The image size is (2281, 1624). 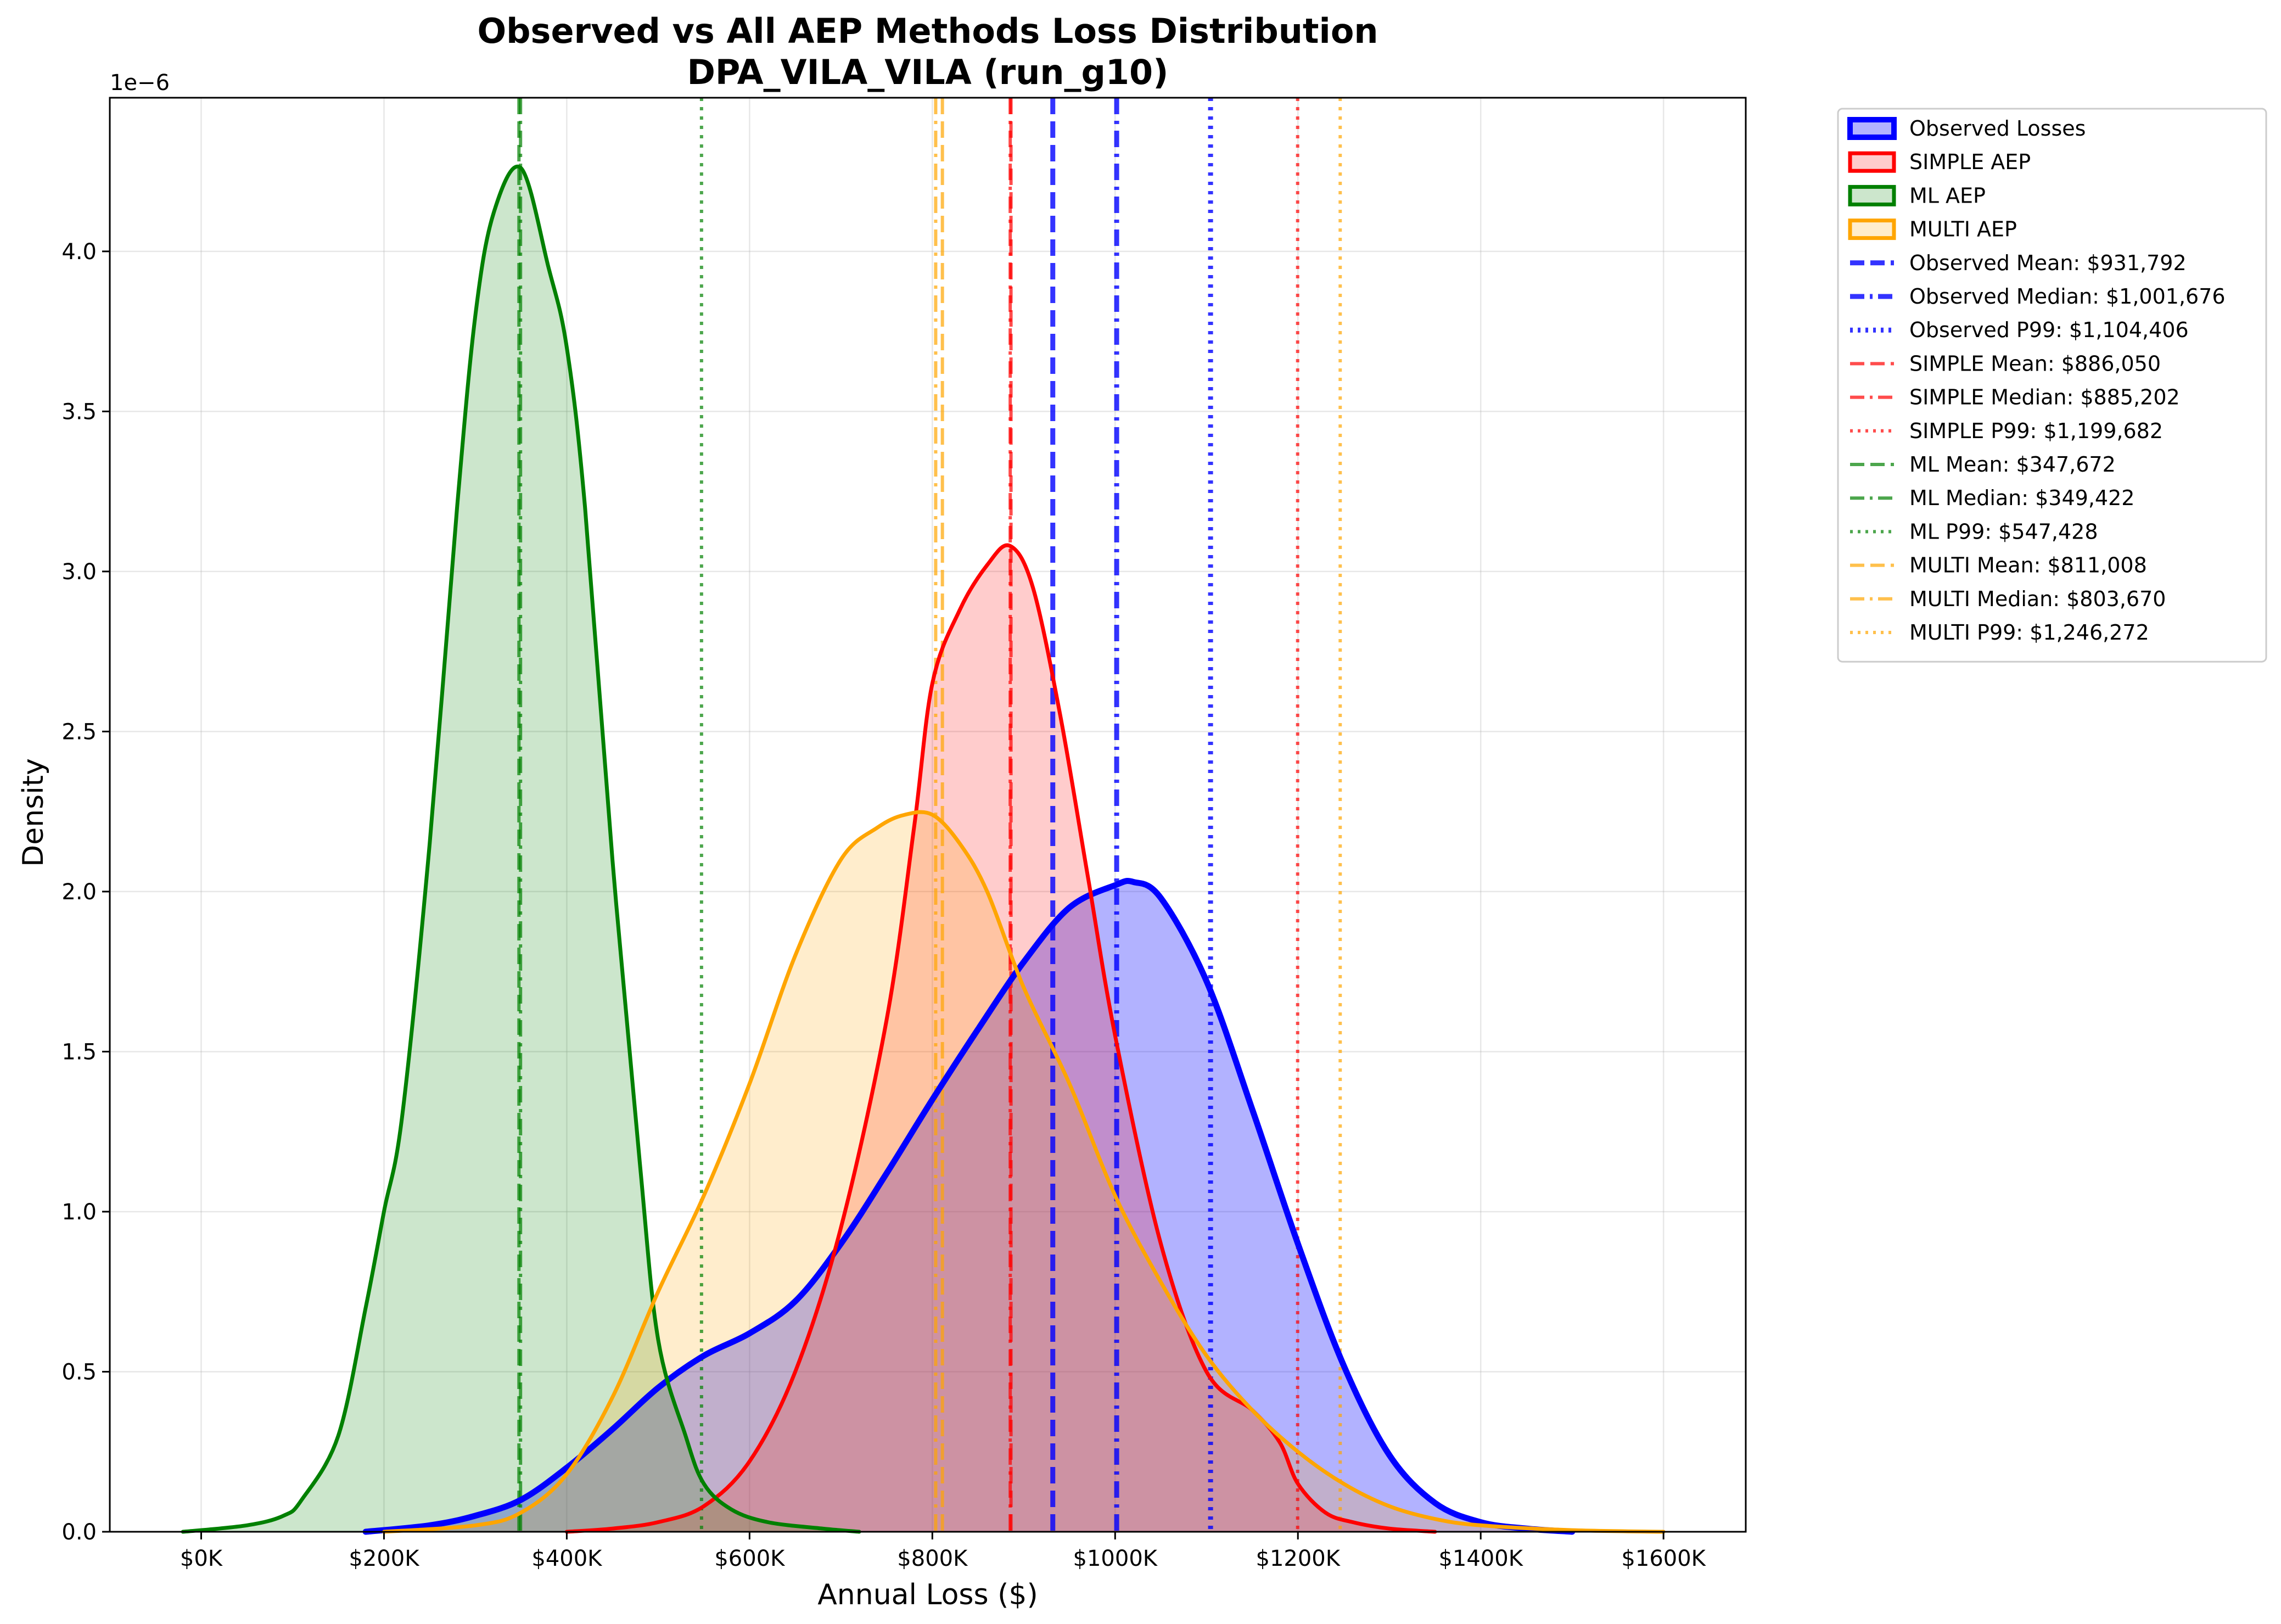 I want to click on legend-label-multi-median: MULTI Median: $803,670, so click(x=2037, y=599).